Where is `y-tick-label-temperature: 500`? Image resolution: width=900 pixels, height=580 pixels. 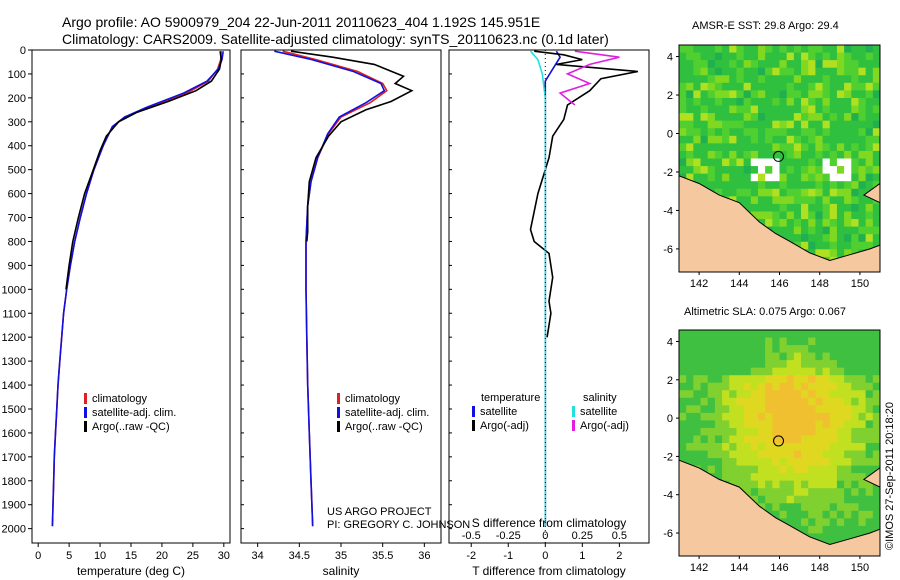
y-tick-label-temperature: 500 is located at coordinates (17, 171).